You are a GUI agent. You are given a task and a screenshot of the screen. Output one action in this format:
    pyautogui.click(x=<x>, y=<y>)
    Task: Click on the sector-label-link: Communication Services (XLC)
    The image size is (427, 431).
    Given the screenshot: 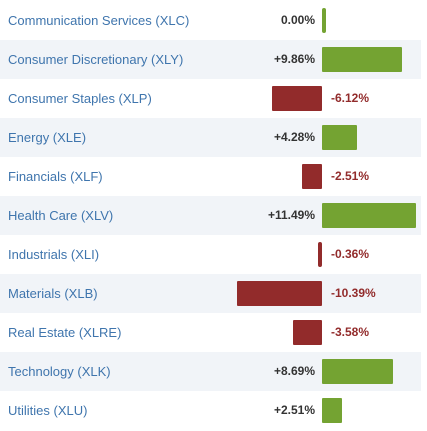 What is the action you would take?
    pyautogui.click(x=99, y=20)
    